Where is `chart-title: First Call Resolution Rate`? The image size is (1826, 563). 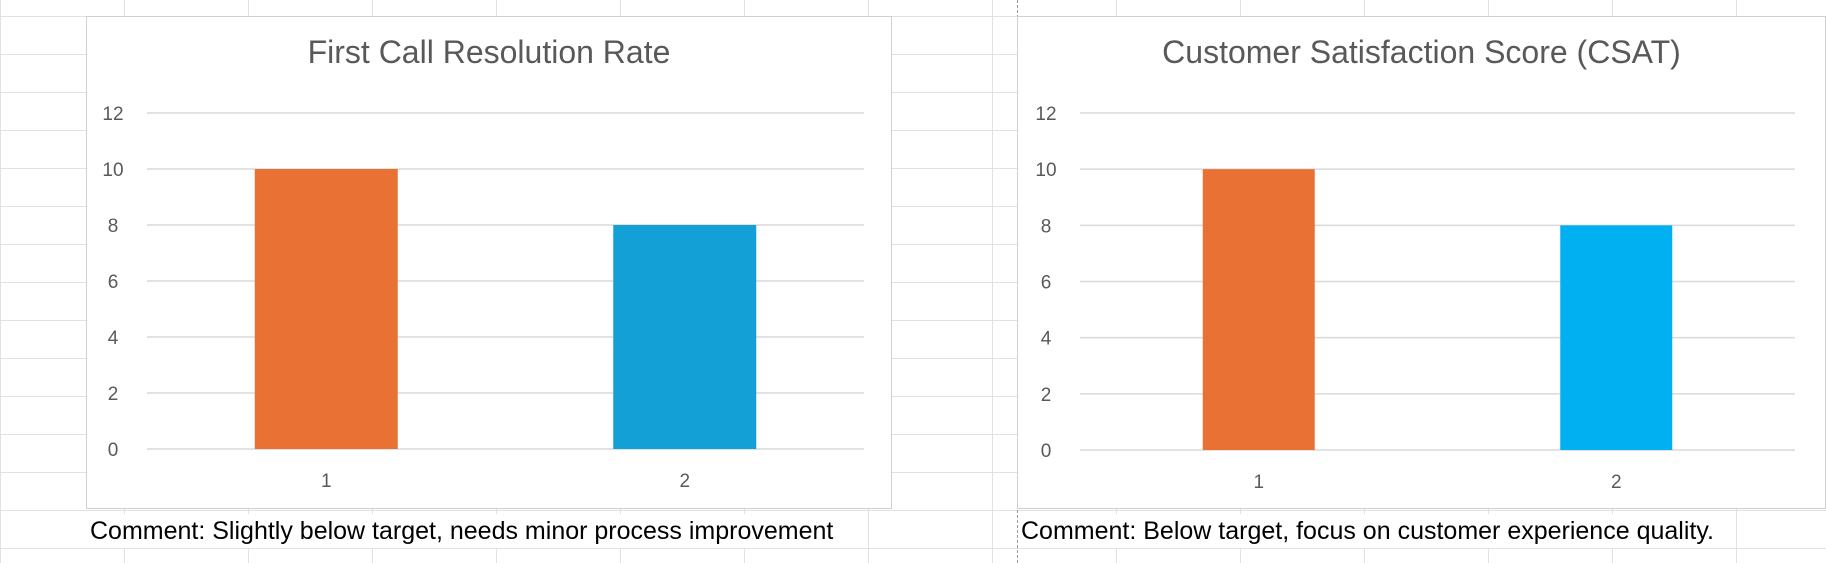
chart-title: First Call Resolution Rate is located at coordinates (489, 52).